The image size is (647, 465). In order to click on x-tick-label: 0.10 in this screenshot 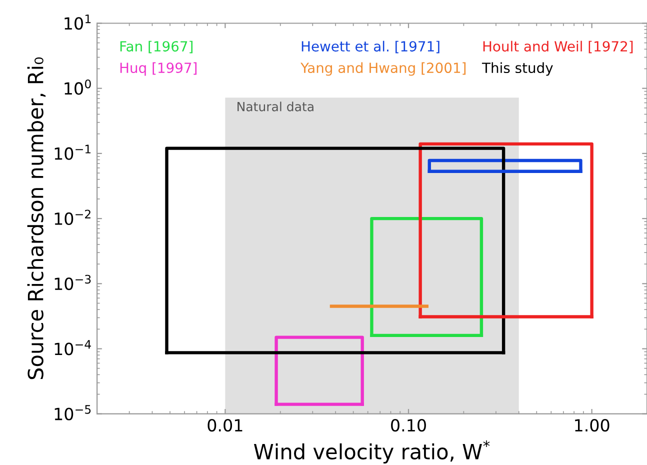, I will do `click(408, 425)`.